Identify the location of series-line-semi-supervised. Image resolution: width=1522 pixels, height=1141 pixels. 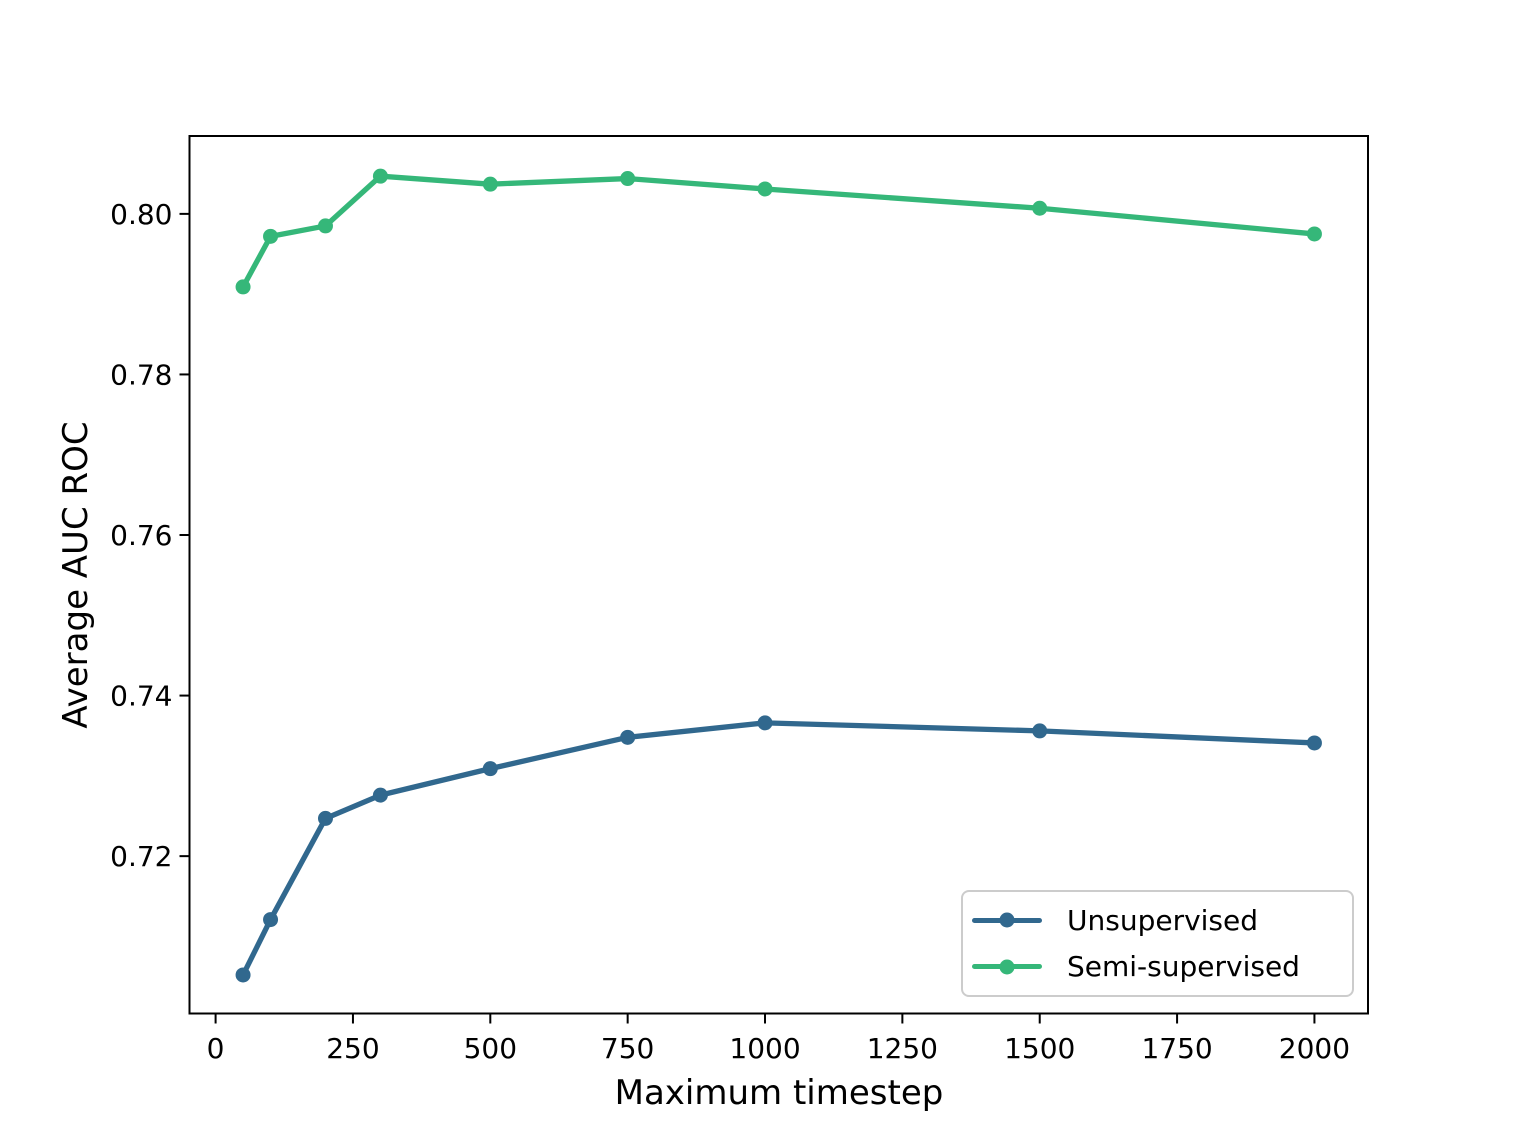
(779, 231).